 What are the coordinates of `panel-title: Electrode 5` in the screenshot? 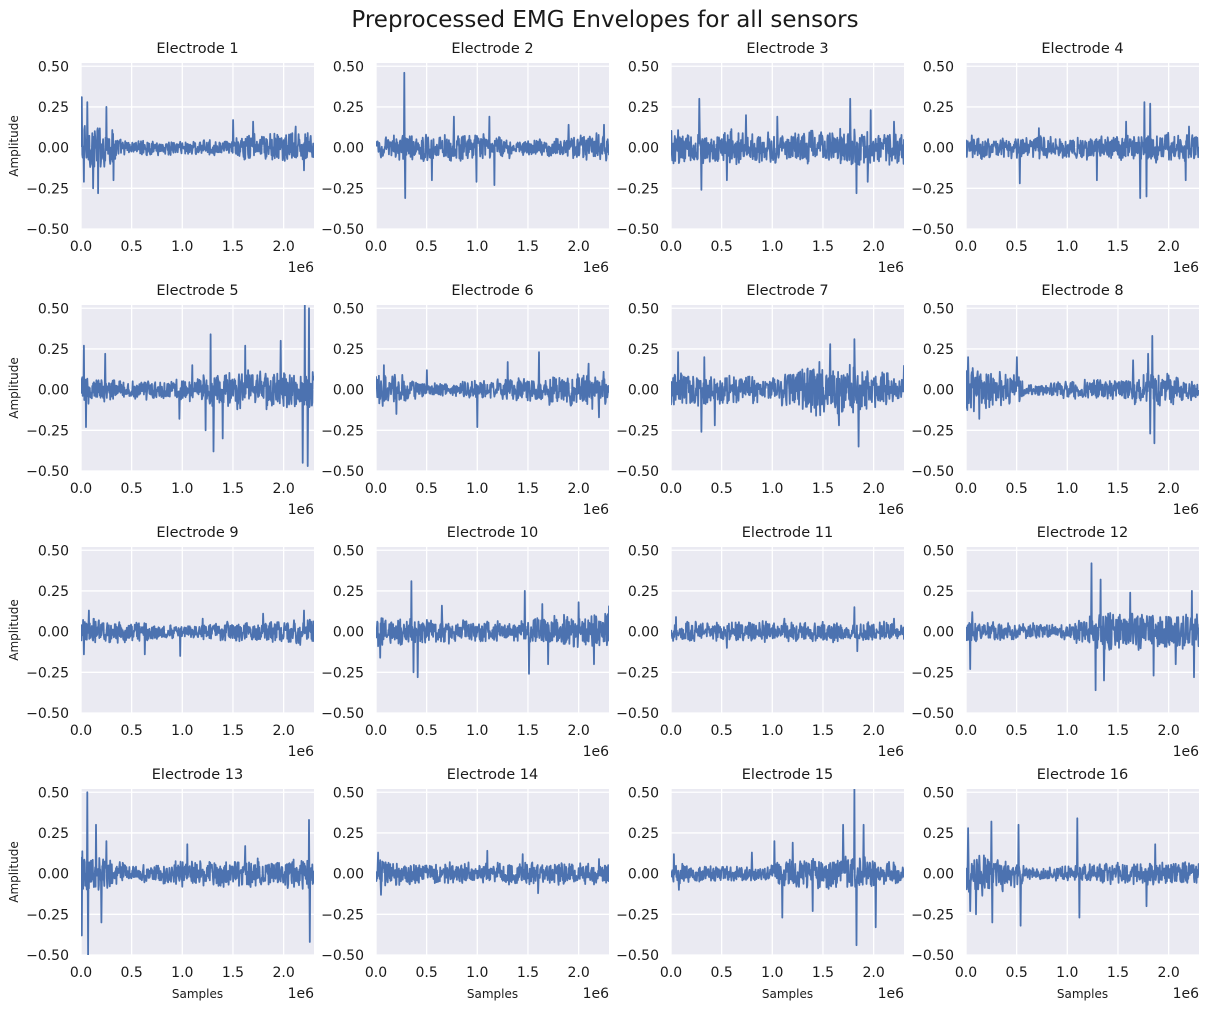 It's located at (197, 291).